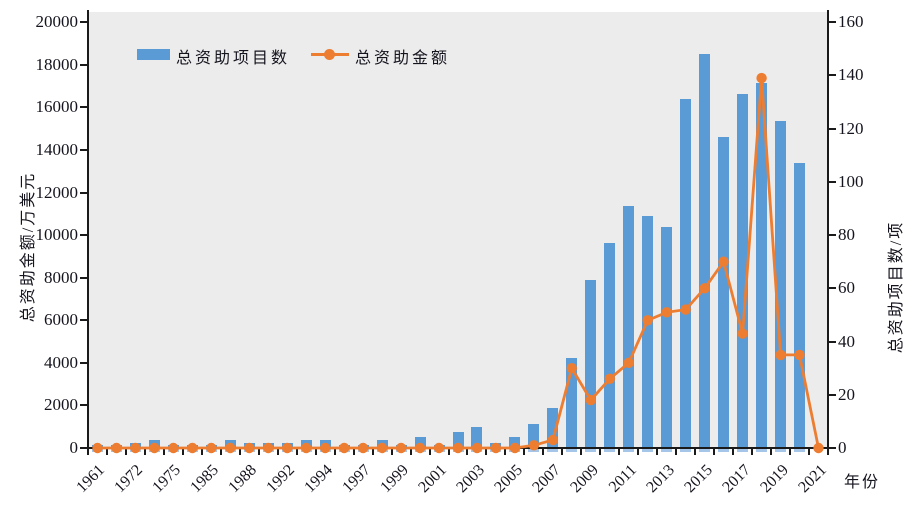 This screenshot has height=523, width=907. What do you see at coordinates (153, 54) in the screenshot?
I see `legend-bar-swatch` at bounding box center [153, 54].